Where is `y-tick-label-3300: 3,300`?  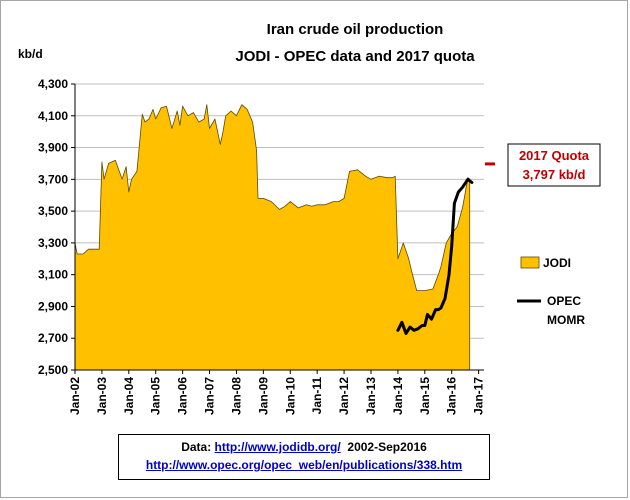
y-tick-label-3300: 3,300 is located at coordinates (53, 243).